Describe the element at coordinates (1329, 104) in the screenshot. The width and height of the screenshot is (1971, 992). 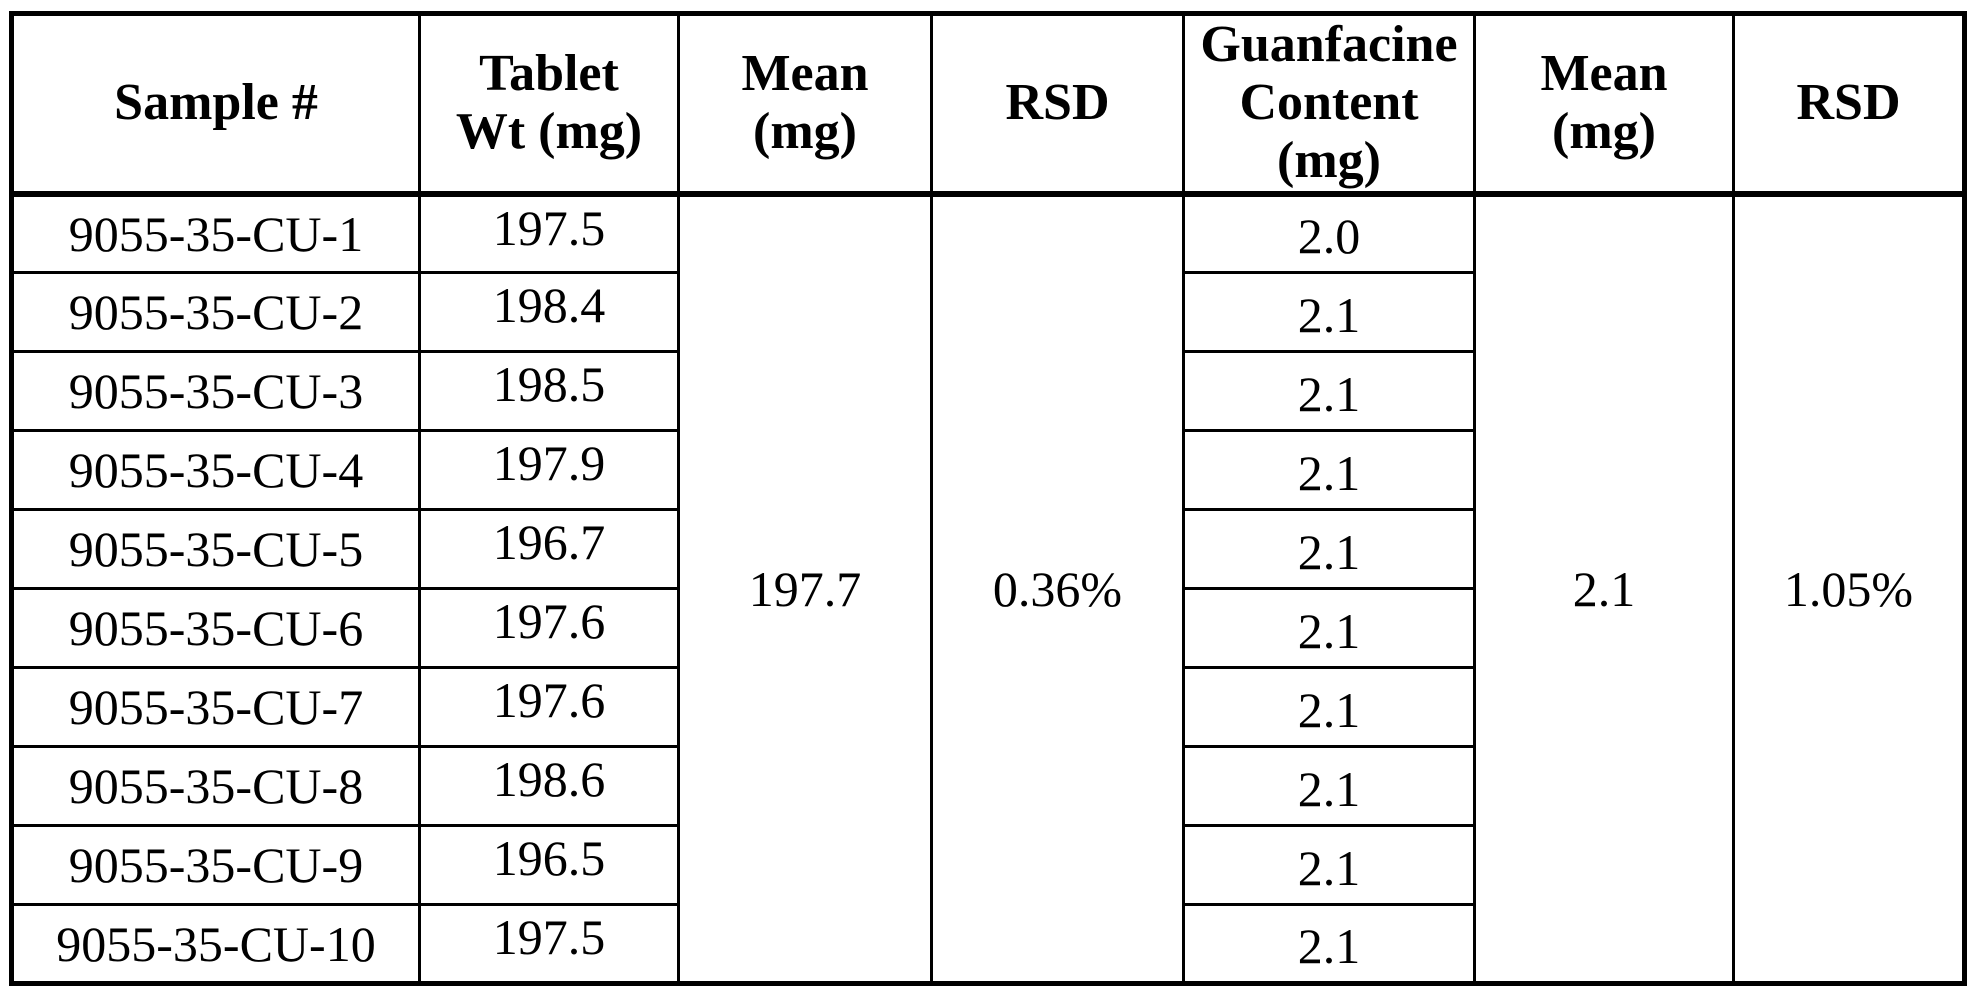
I see `header-guanfacine-content: Guanfacine Content (mg)` at that location.